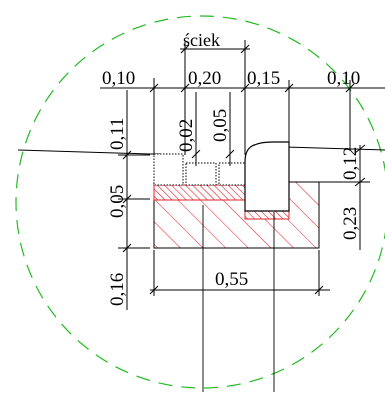 Image resolution: width=385 pixels, height=396 pixels. Describe the element at coordinates (88, 152) in the screenshot. I see `pavement-surface-line` at that location.